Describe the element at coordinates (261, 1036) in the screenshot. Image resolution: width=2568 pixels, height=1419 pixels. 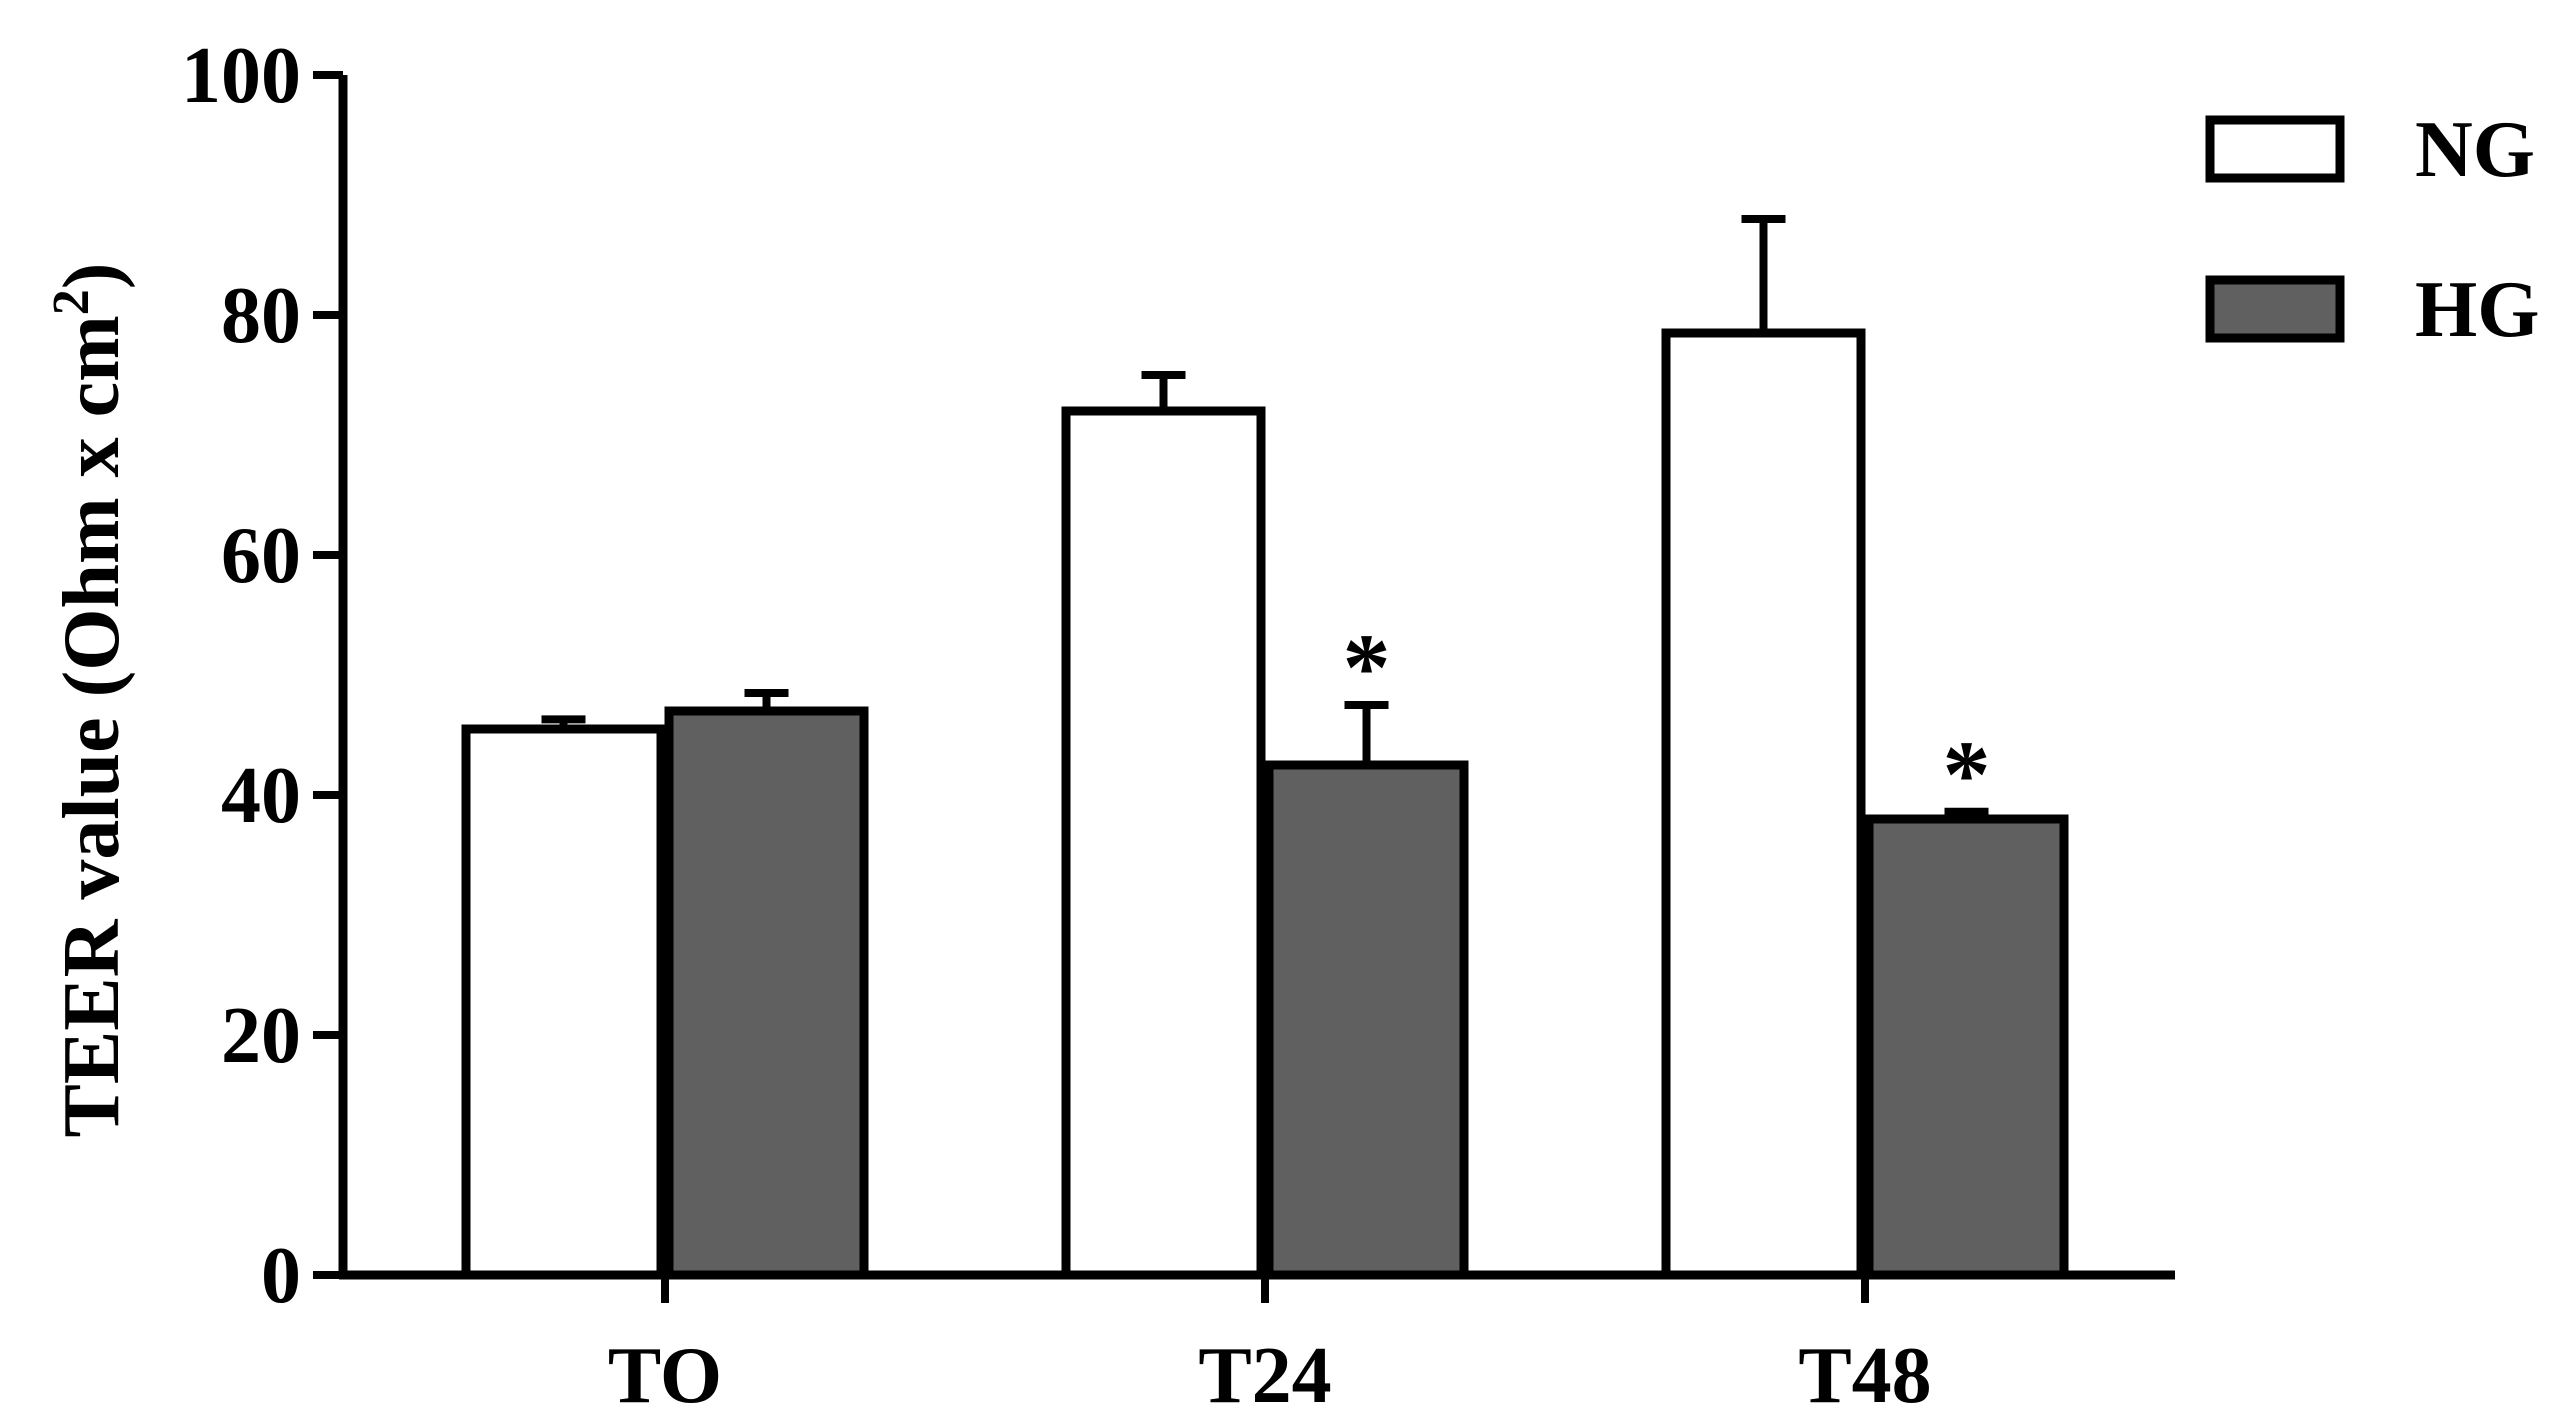
I see `y-tick-label: 20` at that location.